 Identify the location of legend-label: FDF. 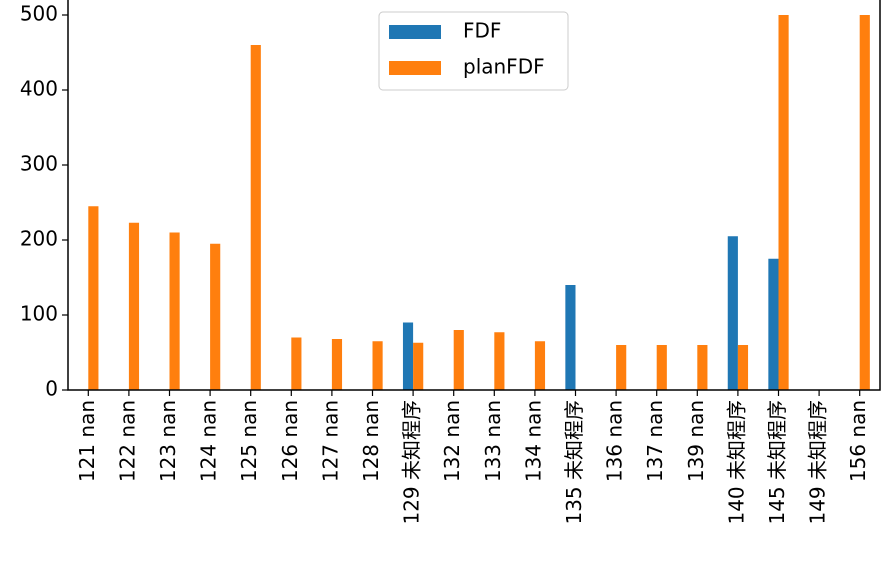
(482, 31).